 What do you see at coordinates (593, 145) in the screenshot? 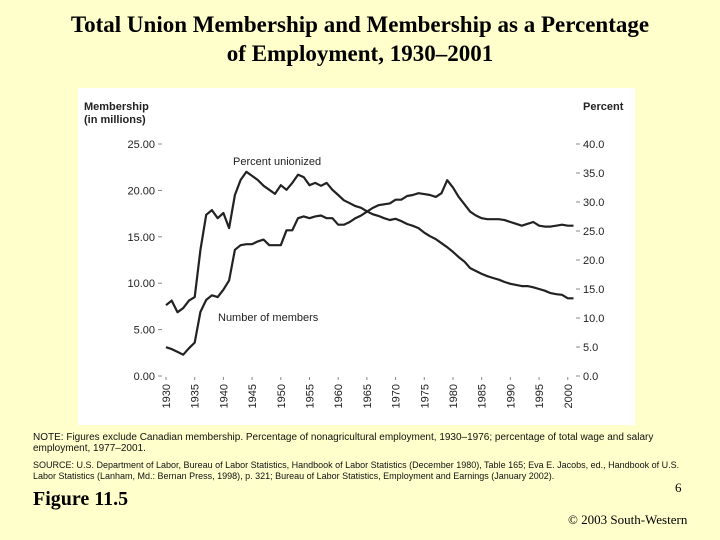
I see `y2-tick-label: 40.0` at bounding box center [593, 145].